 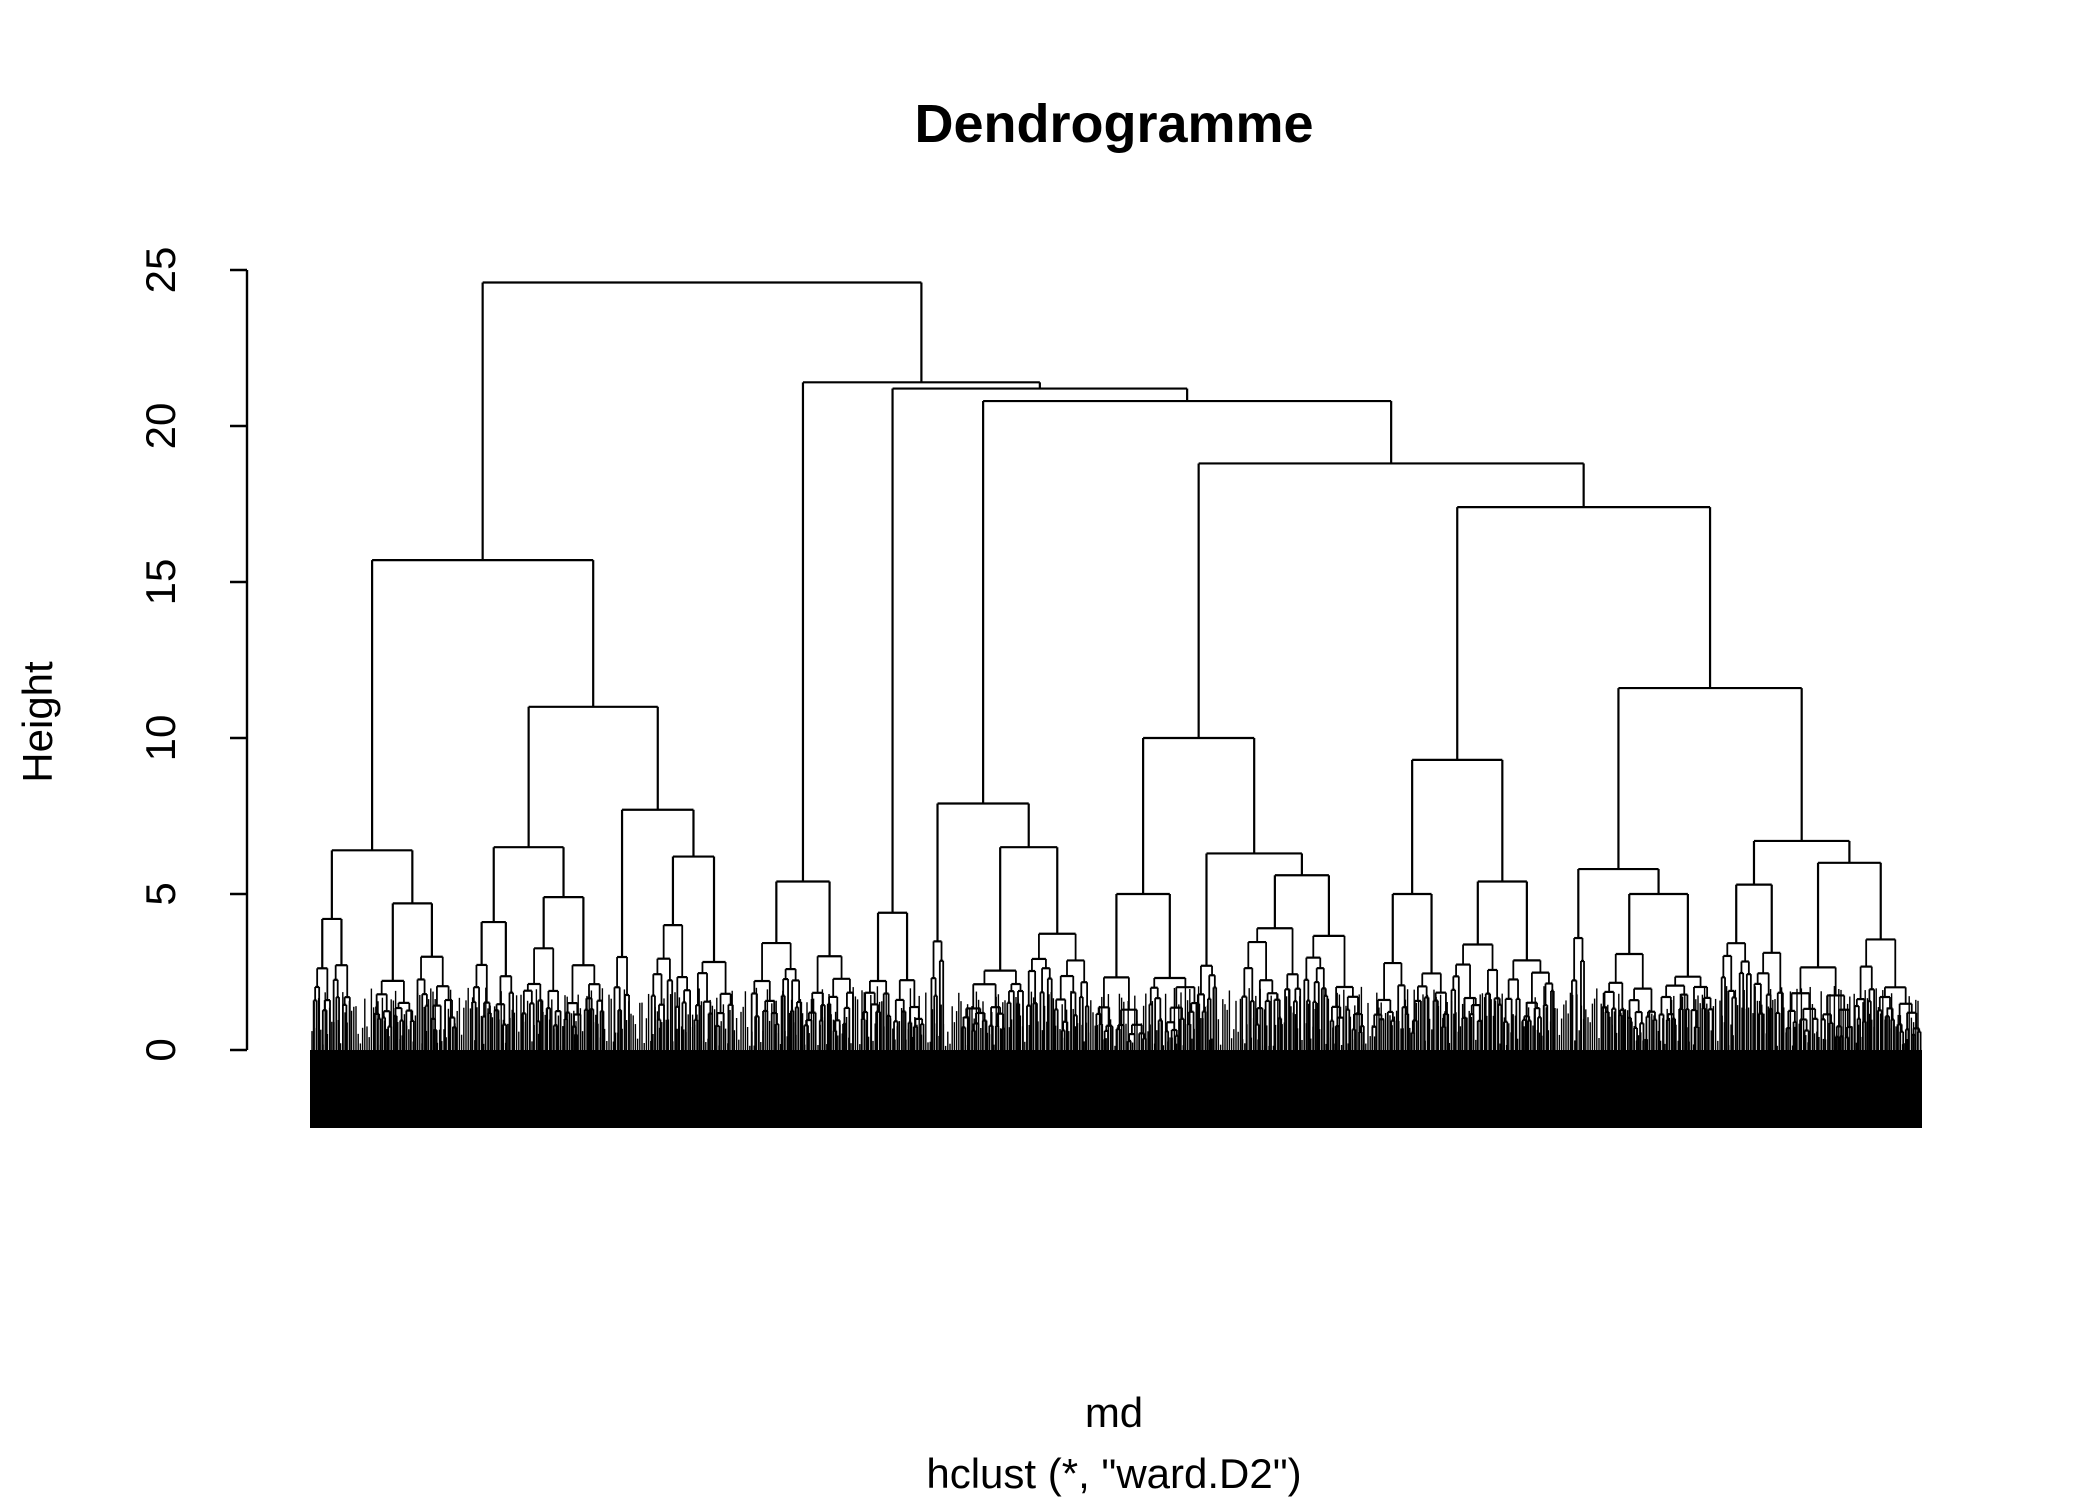 I want to click on y-tick-label: 15, so click(x=160, y=582).